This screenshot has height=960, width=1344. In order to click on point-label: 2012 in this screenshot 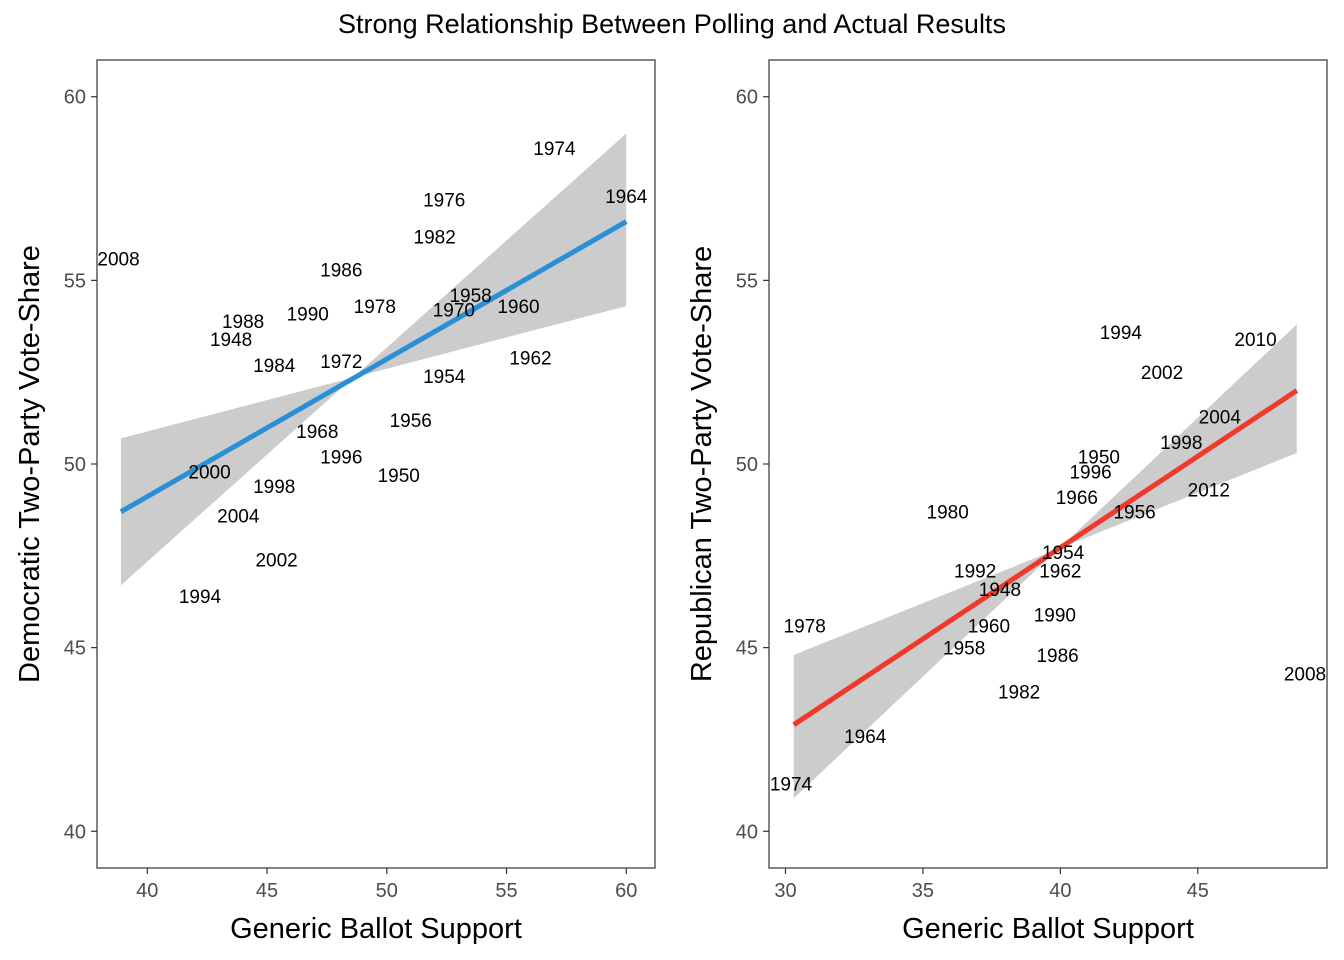, I will do `click(1209, 491)`.